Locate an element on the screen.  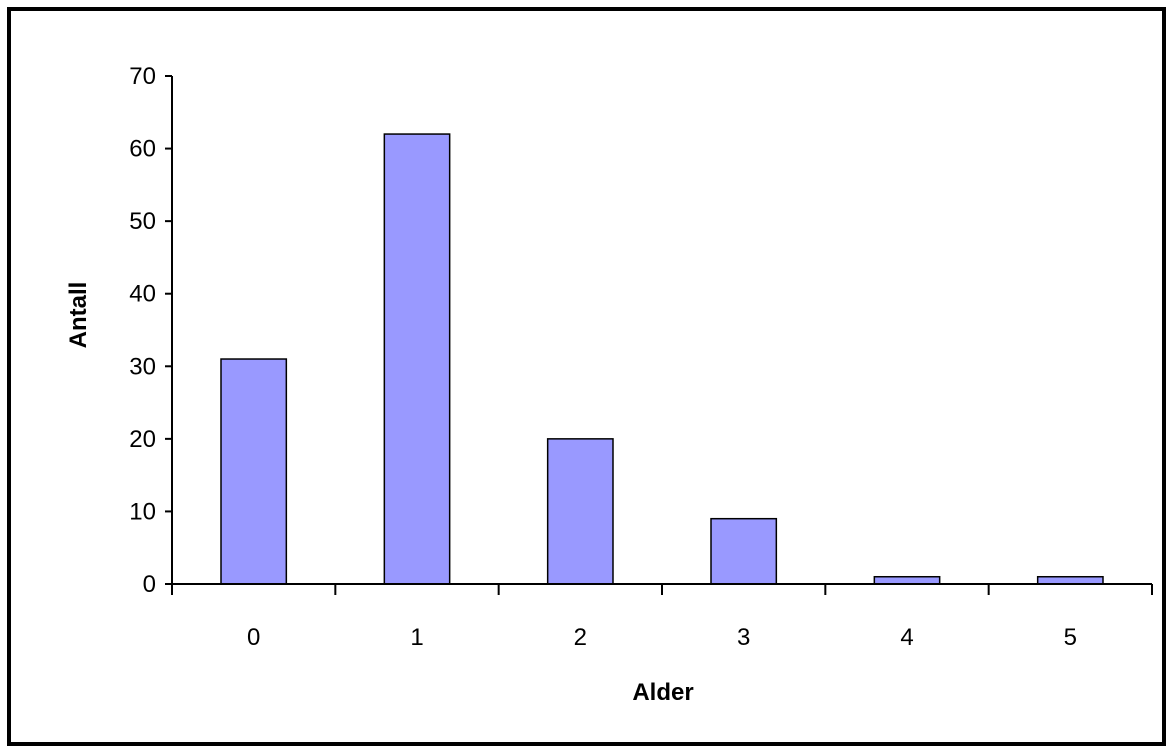
y-tick-label-60: 60 is located at coordinates (142, 149).